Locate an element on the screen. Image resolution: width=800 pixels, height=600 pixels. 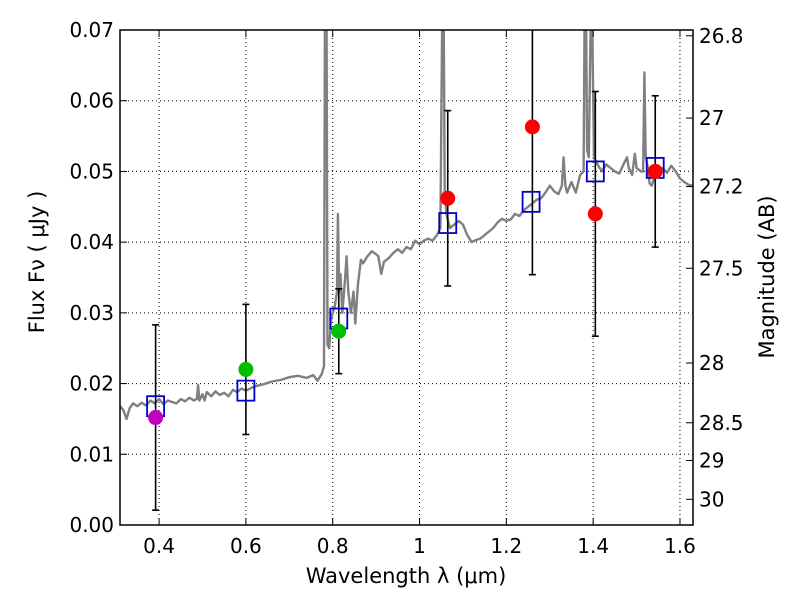
x-tick-label: 1.6 is located at coordinates (680, 546).